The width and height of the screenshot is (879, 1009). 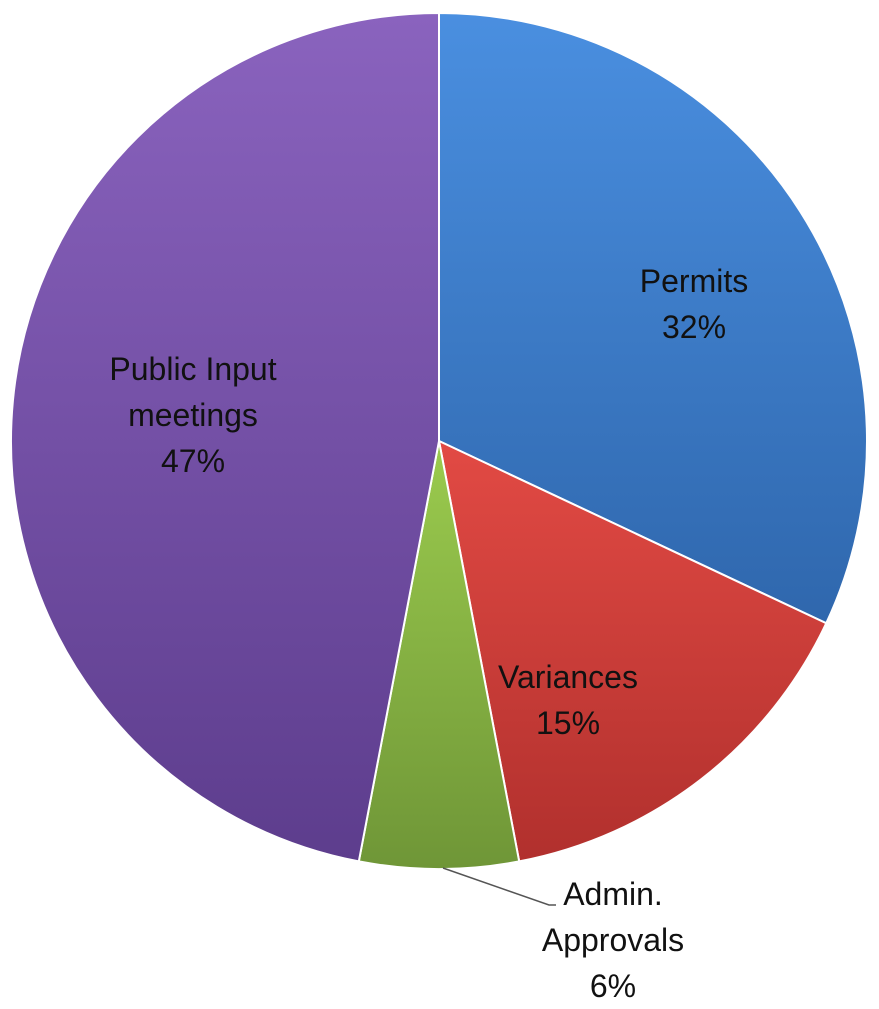 What do you see at coordinates (439, 655) in the screenshot?
I see `pie-slice-admin-approvals` at bounding box center [439, 655].